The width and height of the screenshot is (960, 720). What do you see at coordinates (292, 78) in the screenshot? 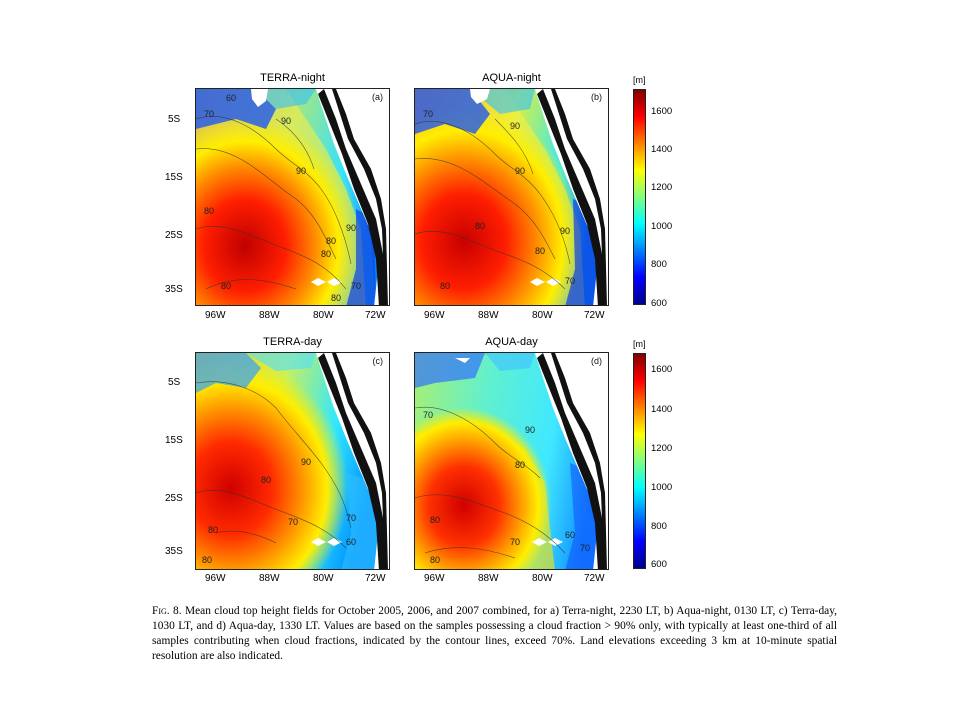
I see `panel-title: TERRA-night` at bounding box center [292, 78].